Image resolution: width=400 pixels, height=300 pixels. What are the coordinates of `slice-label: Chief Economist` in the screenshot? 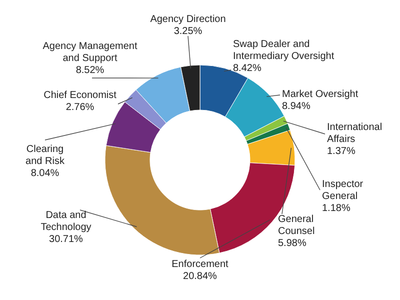 It's located at (80, 95).